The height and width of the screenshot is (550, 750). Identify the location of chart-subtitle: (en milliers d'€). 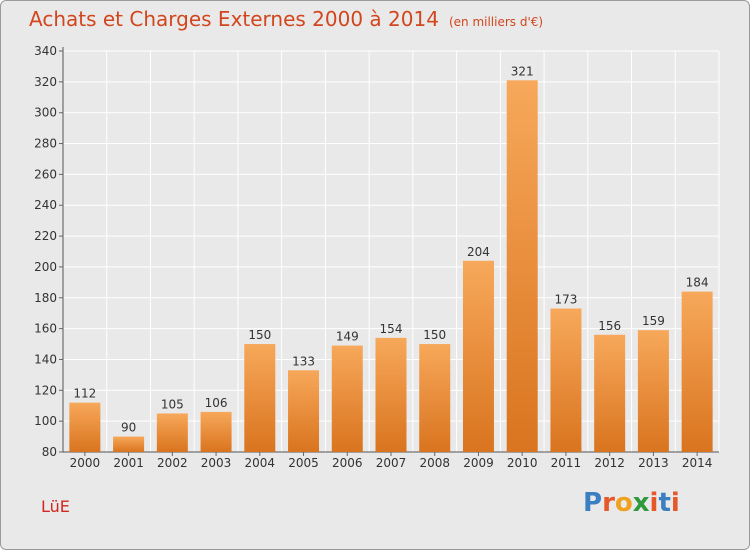
(496, 22).